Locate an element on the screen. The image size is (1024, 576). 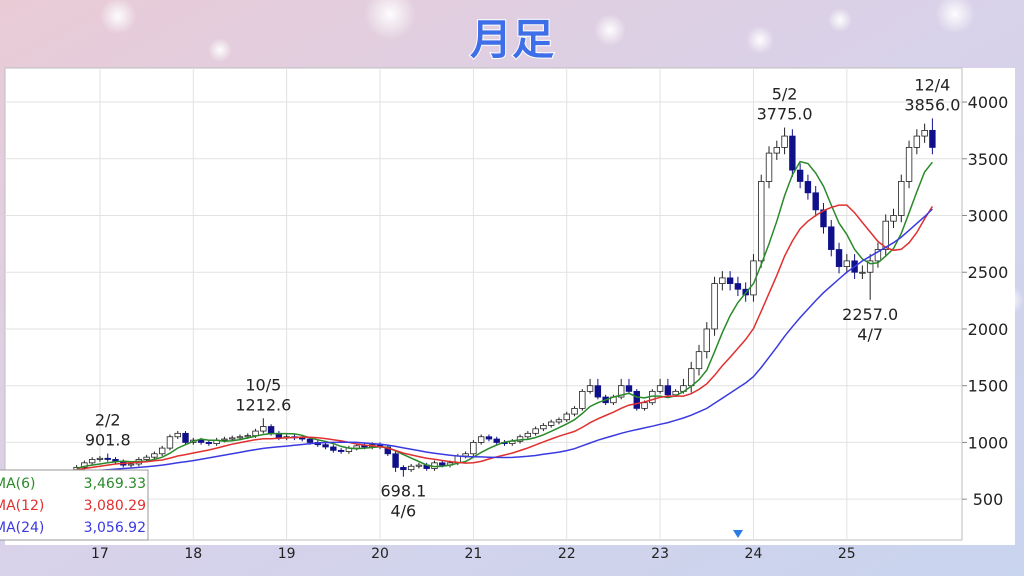
x-tick-label: 20 is located at coordinates (380, 554).